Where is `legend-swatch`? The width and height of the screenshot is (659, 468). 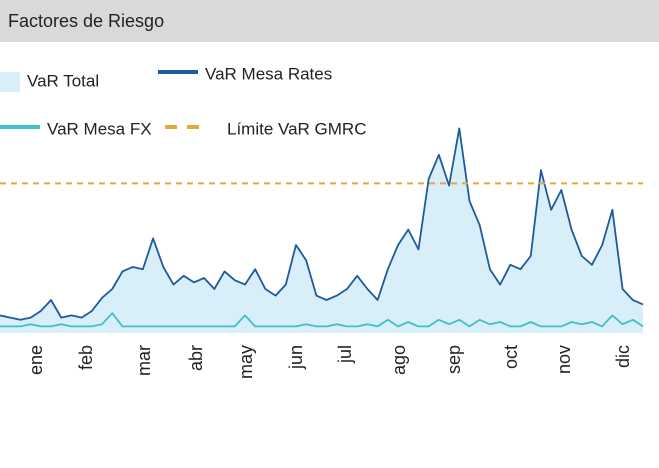 legend-swatch is located at coordinates (10, 82).